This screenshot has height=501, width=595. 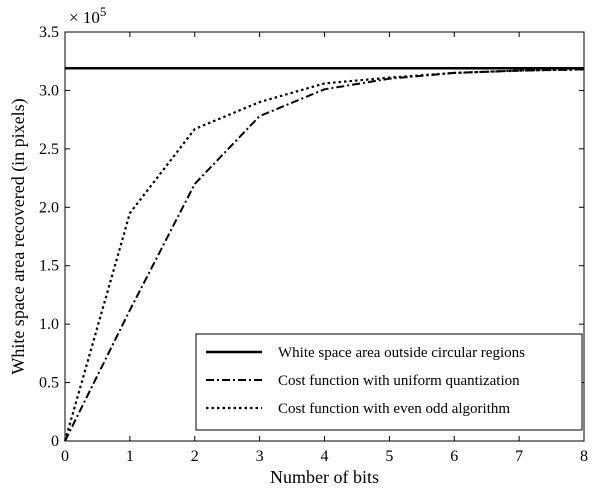 What do you see at coordinates (260, 456) in the screenshot?
I see `x-tick-label: 3` at bounding box center [260, 456].